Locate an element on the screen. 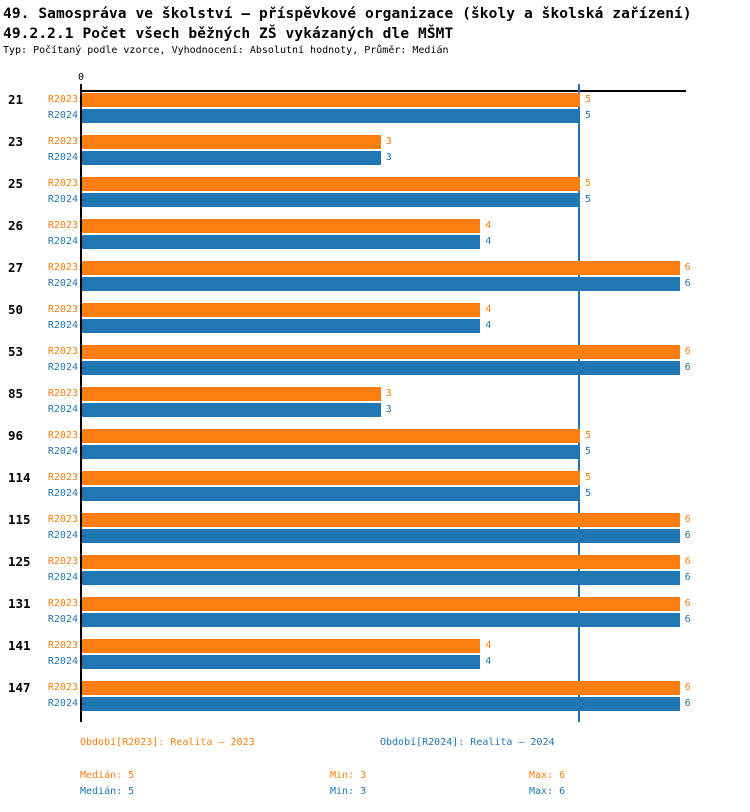  category-label: 53 is located at coordinates (16, 351).